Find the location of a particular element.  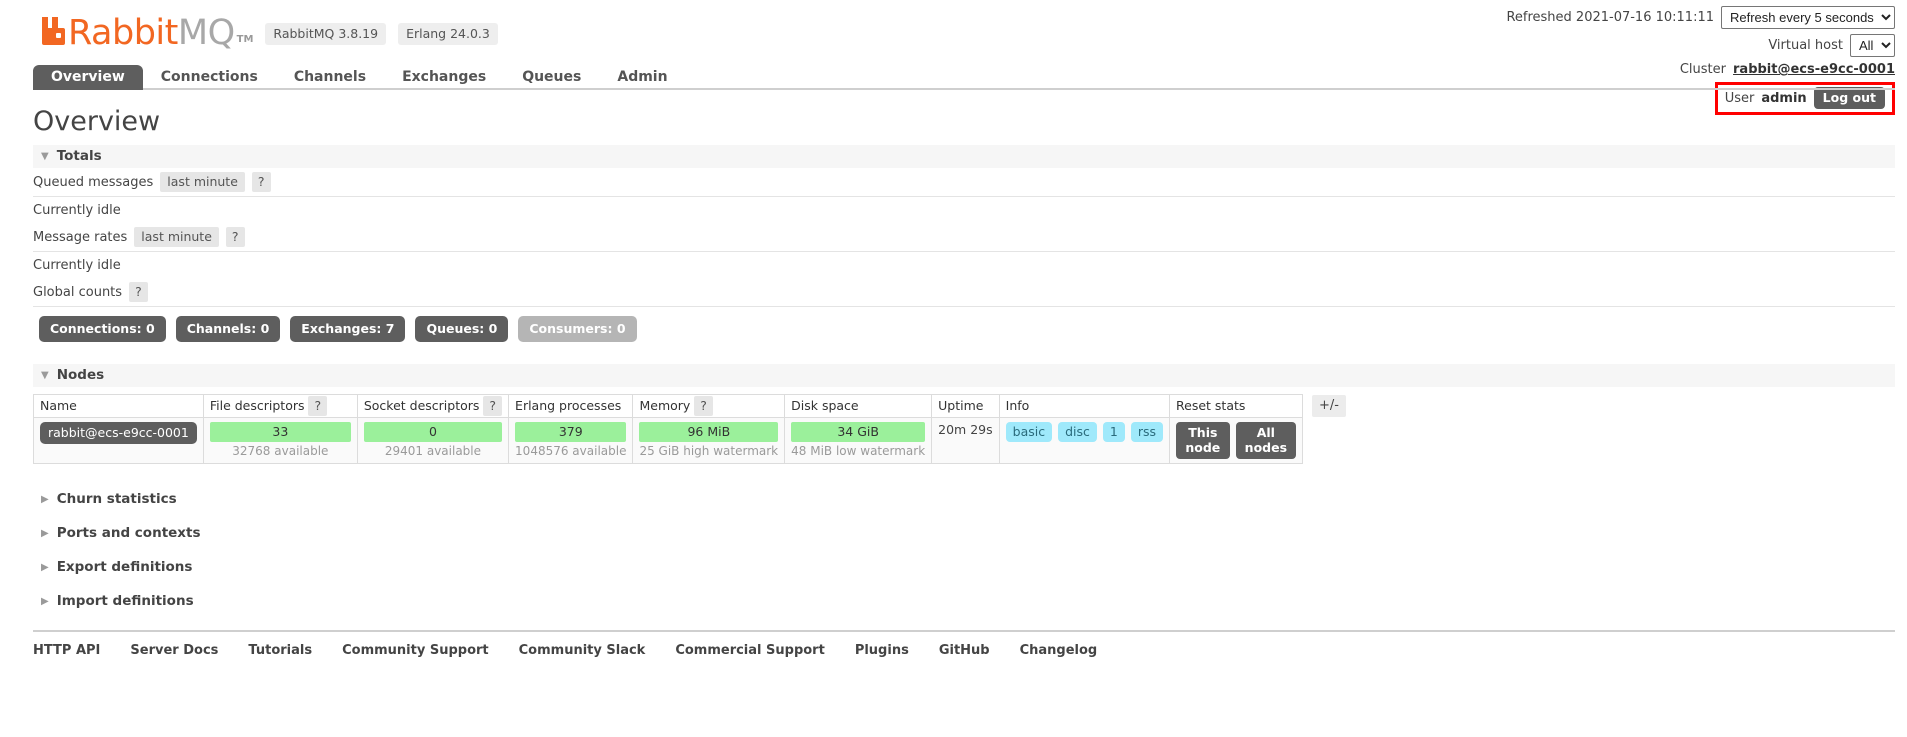

section-churn-statistics-label: Churn statistics is located at coordinates (116, 499).